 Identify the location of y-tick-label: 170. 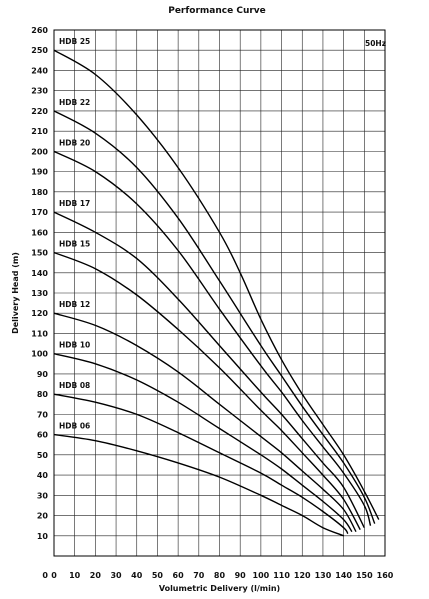
(39, 212).